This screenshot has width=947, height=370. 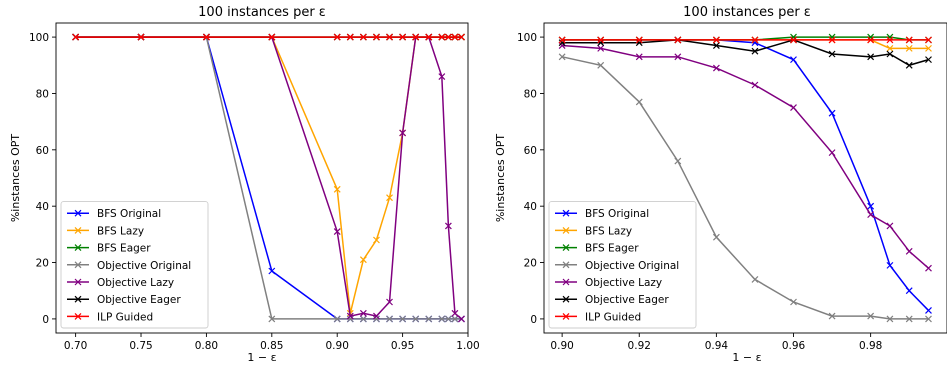 What do you see at coordinates (530, 264) in the screenshot?
I see `y-tick-label: 20` at bounding box center [530, 264].